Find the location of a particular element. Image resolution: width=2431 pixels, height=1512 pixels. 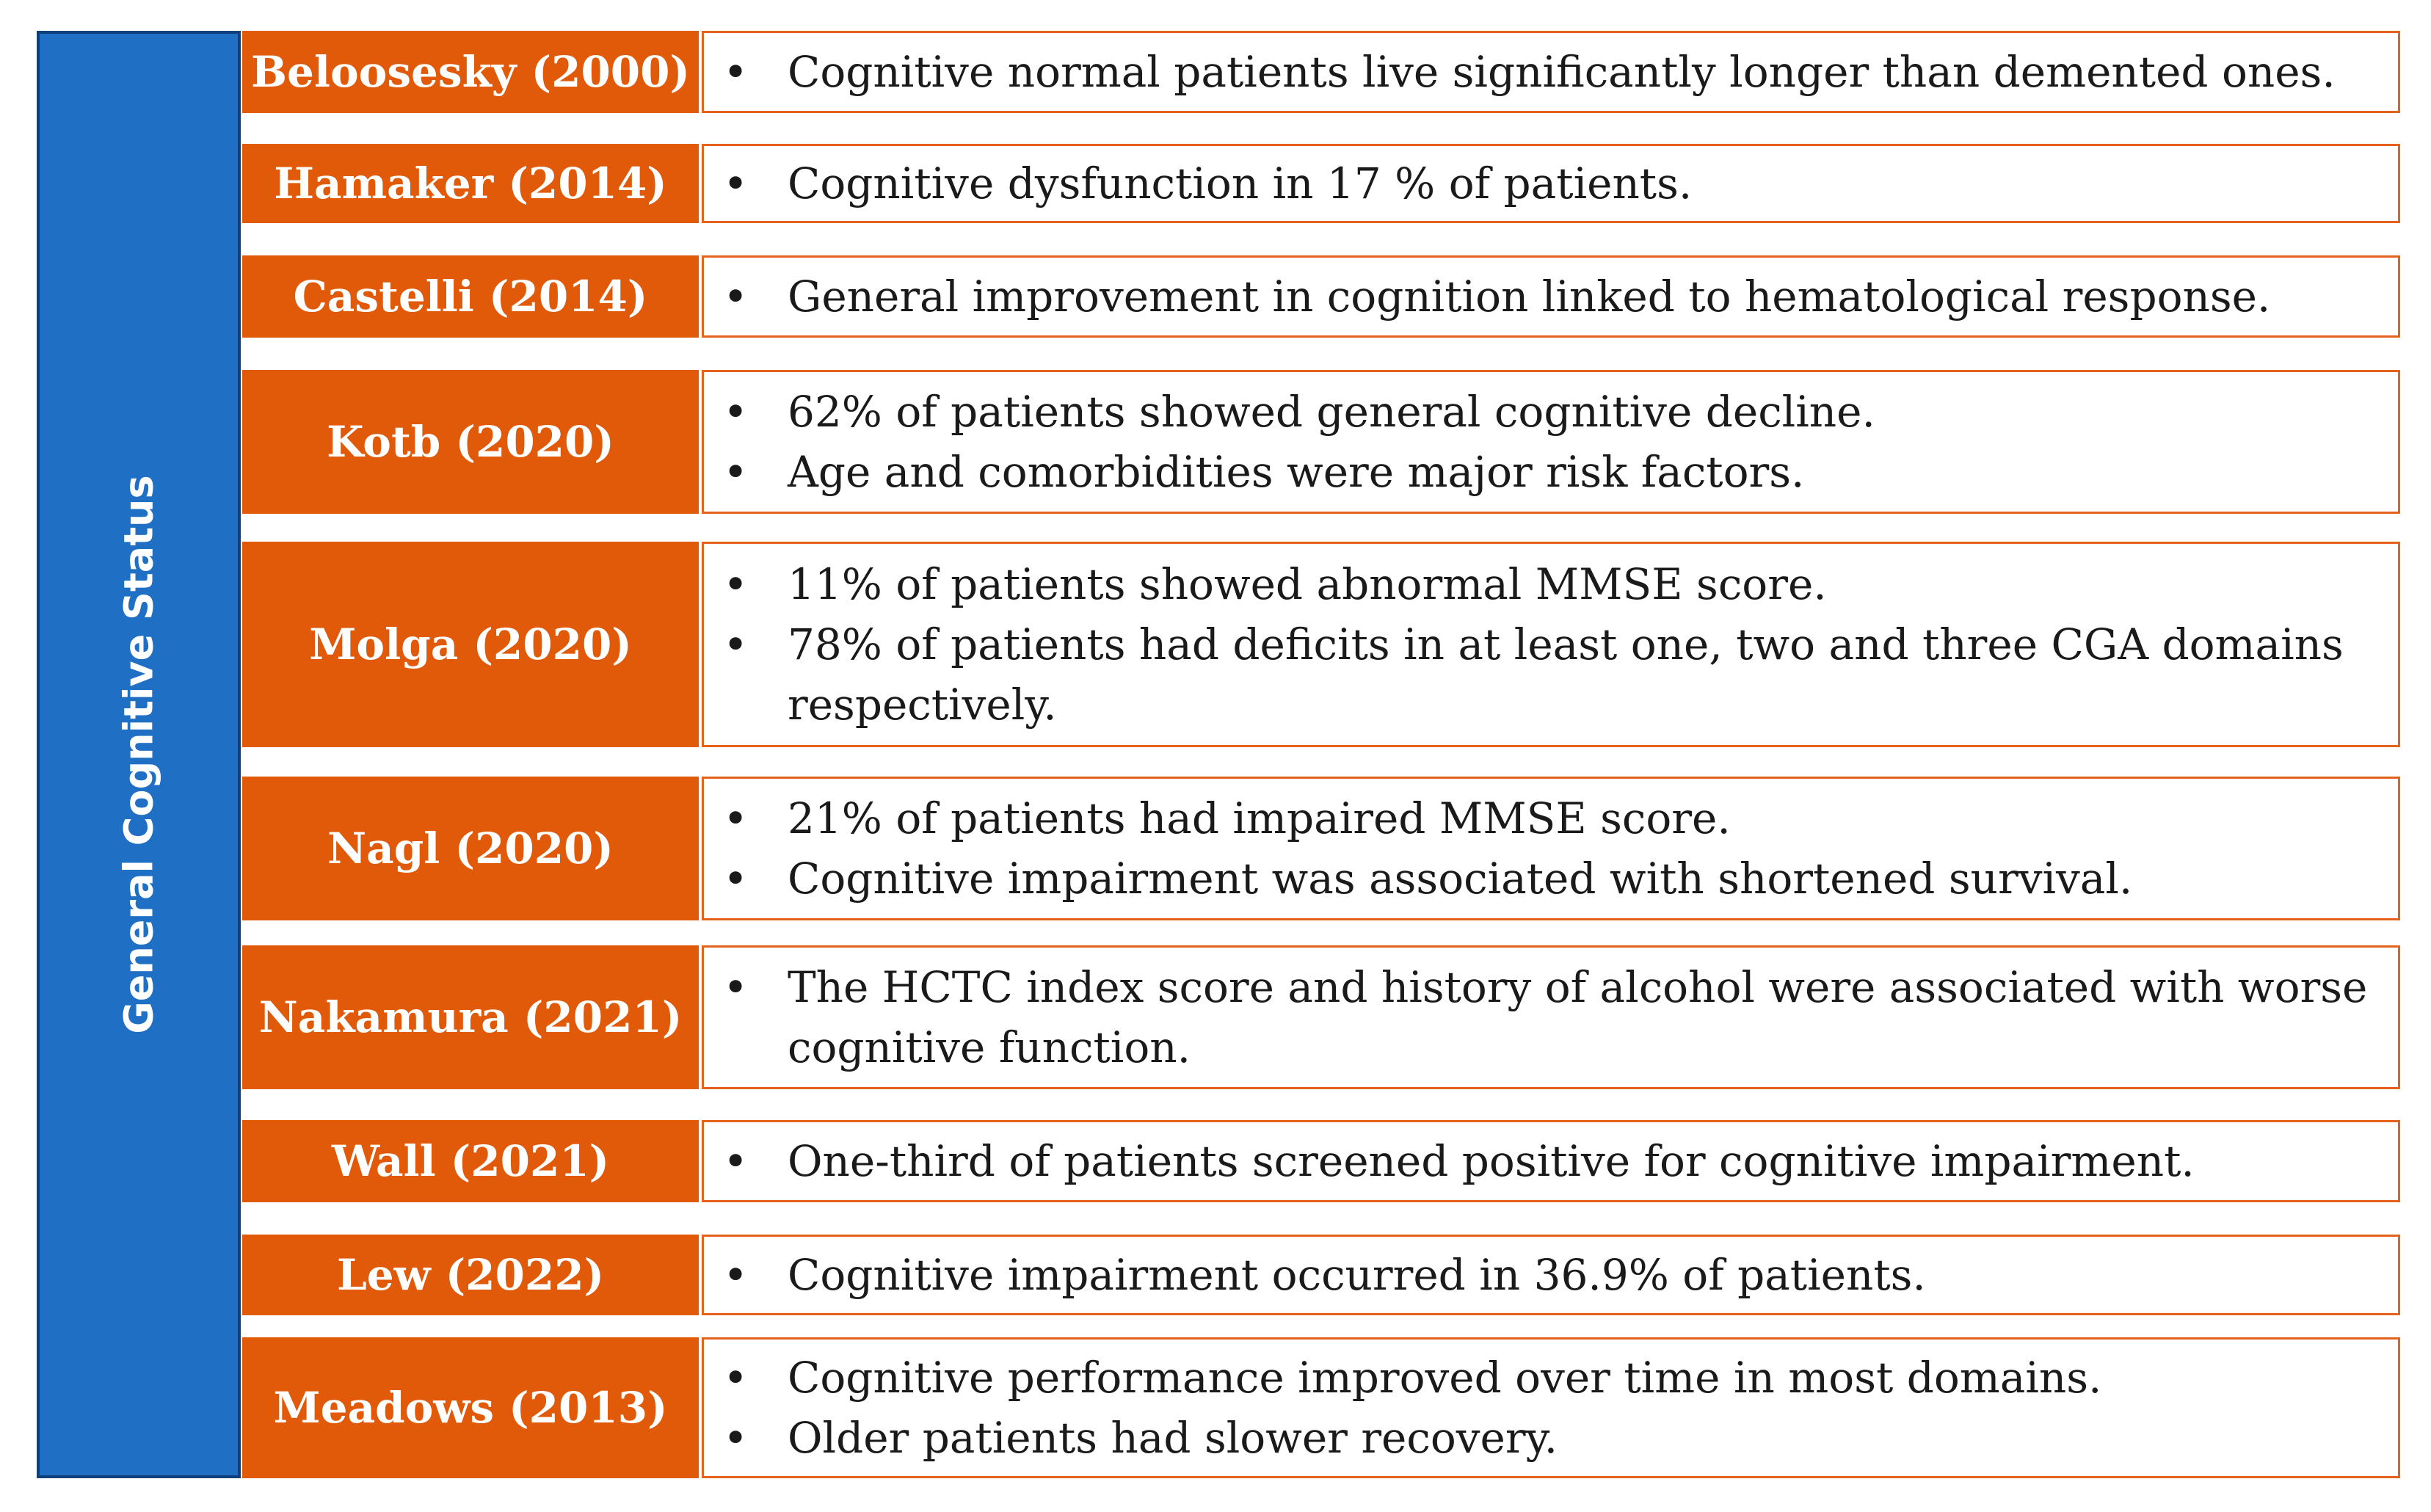

study-cell: Castelli (2014) is located at coordinates (471, 296).